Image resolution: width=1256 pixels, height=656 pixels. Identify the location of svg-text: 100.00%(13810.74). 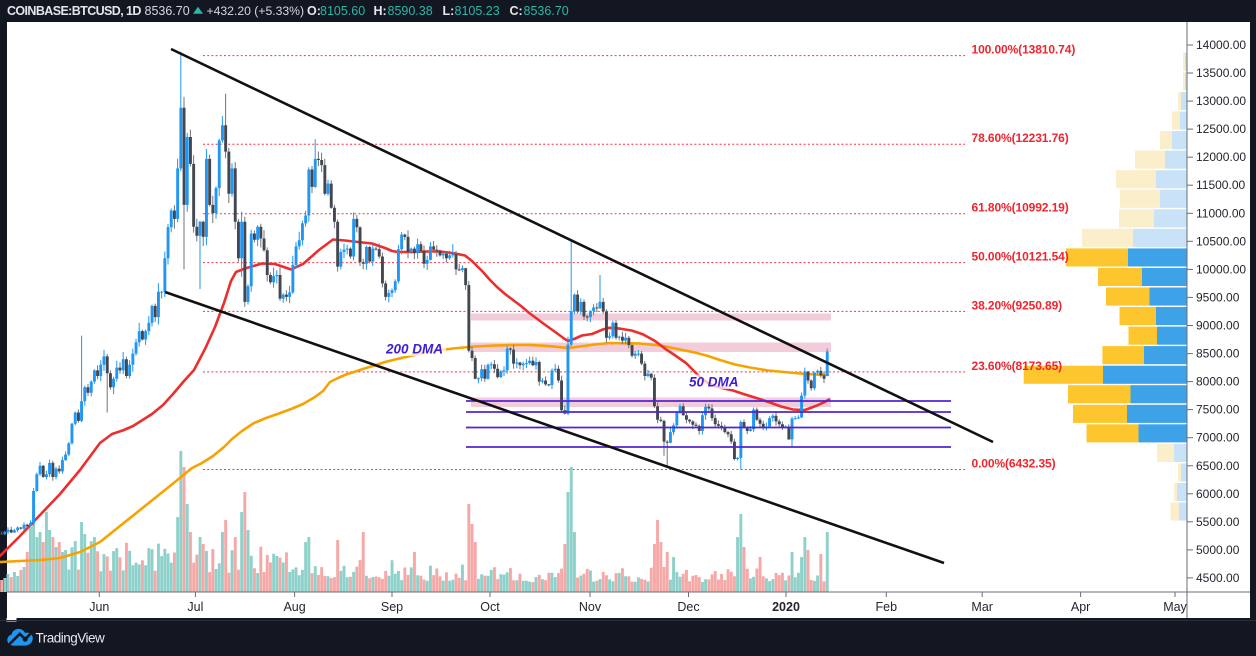
(1024, 50).